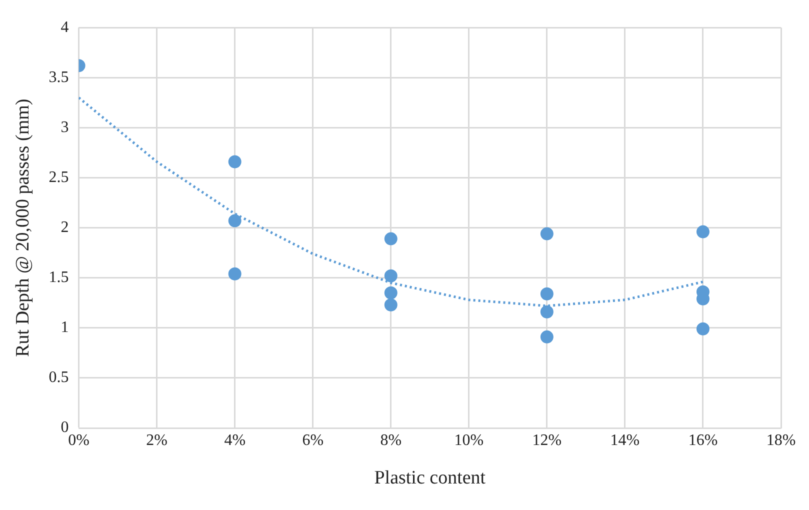  I want to click on y-axis-title: Rut Depth @ 20,000 passes (mm), so click(23, 227).